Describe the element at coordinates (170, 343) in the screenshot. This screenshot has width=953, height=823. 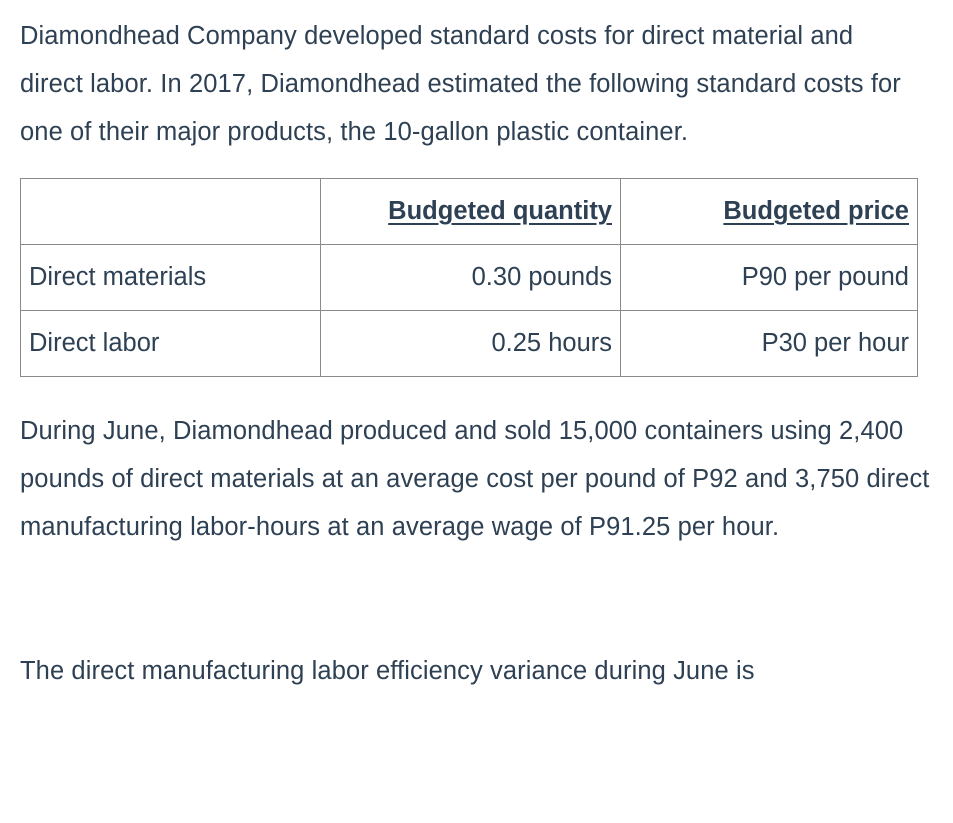
I see `row-label: Direct labor` at that location.